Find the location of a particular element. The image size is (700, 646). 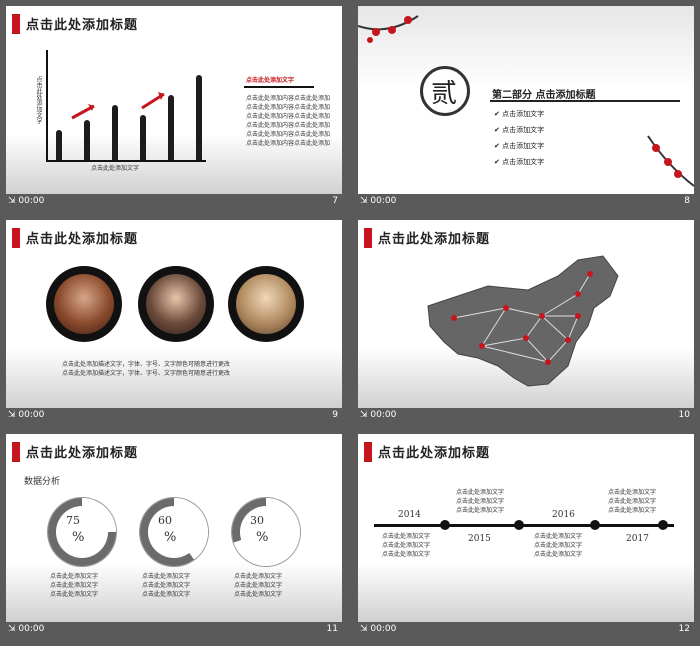

year-label: 2014 is located at coordinates (409, 515).